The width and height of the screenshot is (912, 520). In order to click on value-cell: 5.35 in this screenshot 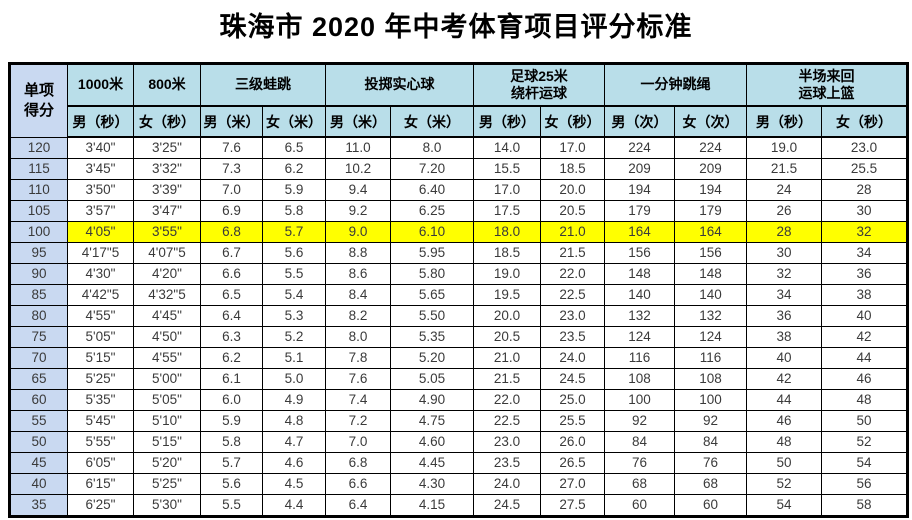, I will do `click(432, 337)`.